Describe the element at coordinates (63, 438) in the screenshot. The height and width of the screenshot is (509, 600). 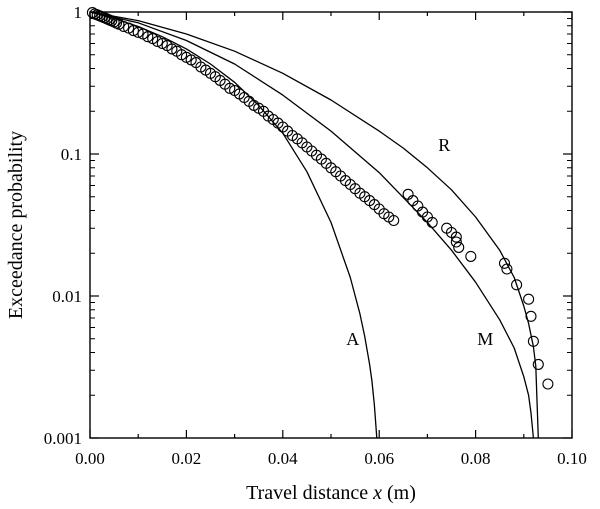
I see `y-tick-label: 0.001` at that location.